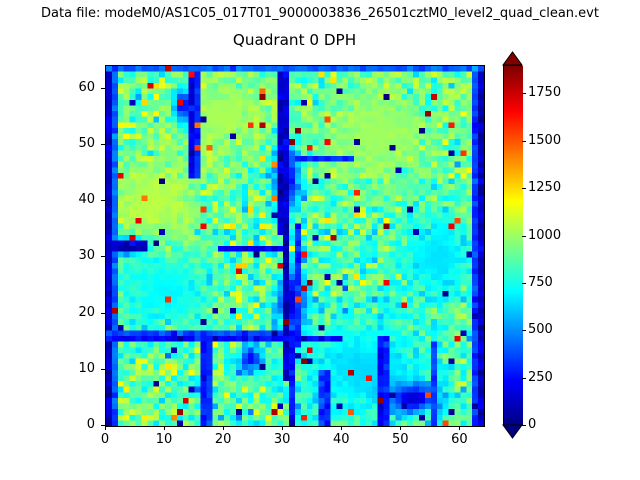 The image size is (640, 480). Describe the element at coordinates (164, 439) in the screenshot. I see `x-axis-tick-label: 10` at that location.